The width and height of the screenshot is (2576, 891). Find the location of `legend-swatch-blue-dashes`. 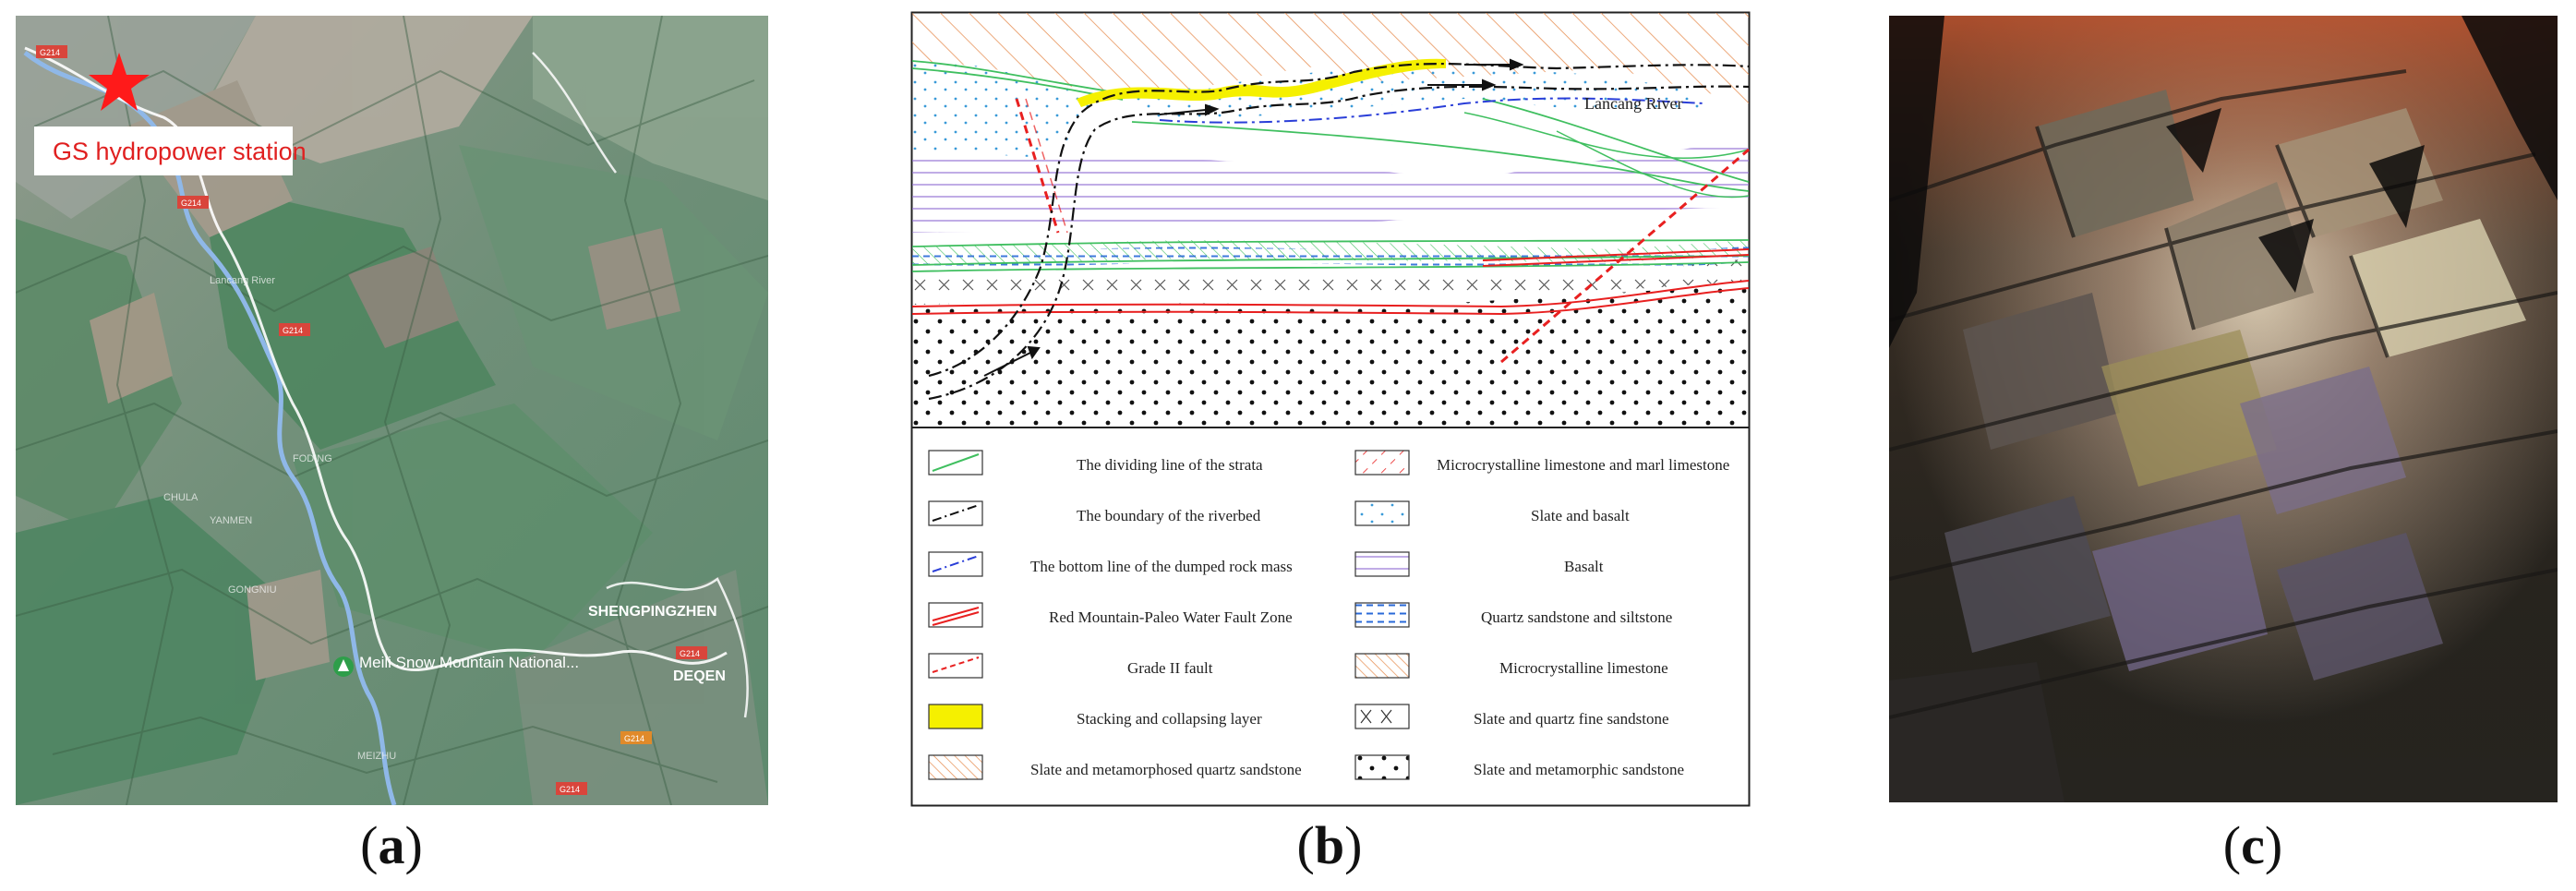

legend-swatch-blue-dashes is located at coordinates (1382, 615).